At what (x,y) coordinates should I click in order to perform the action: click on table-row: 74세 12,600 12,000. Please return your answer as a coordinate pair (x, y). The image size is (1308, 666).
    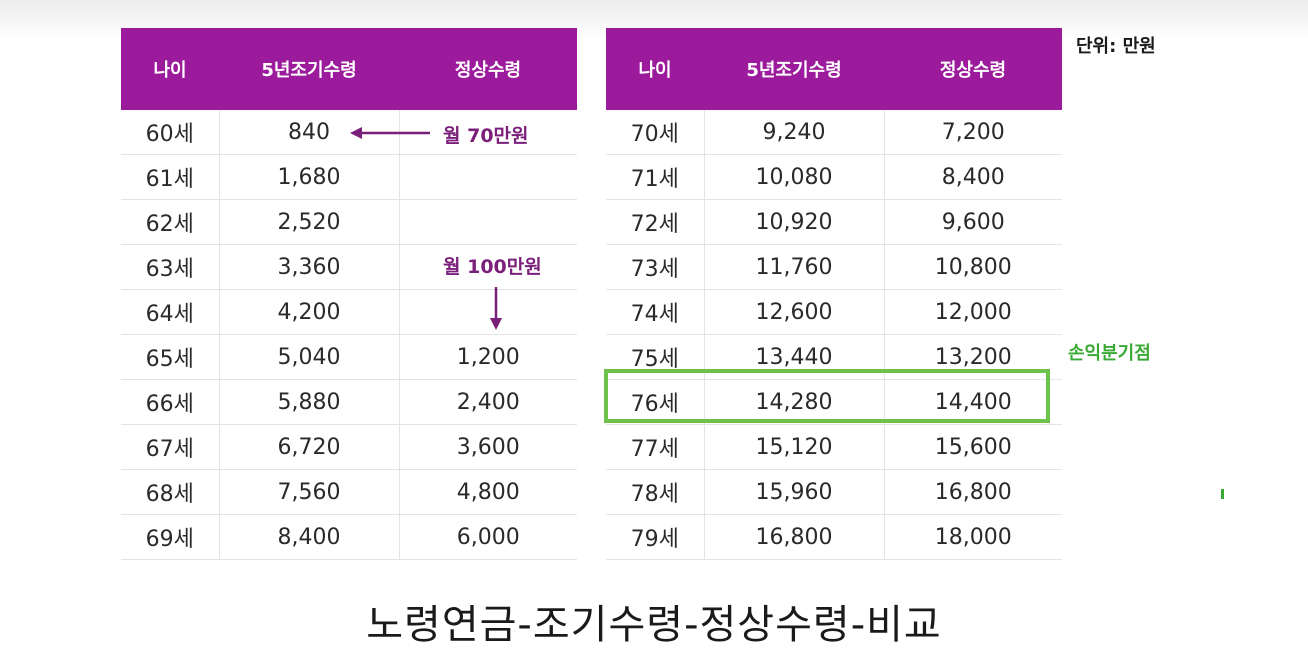
    Looking at the image, I should click on (834, 312).